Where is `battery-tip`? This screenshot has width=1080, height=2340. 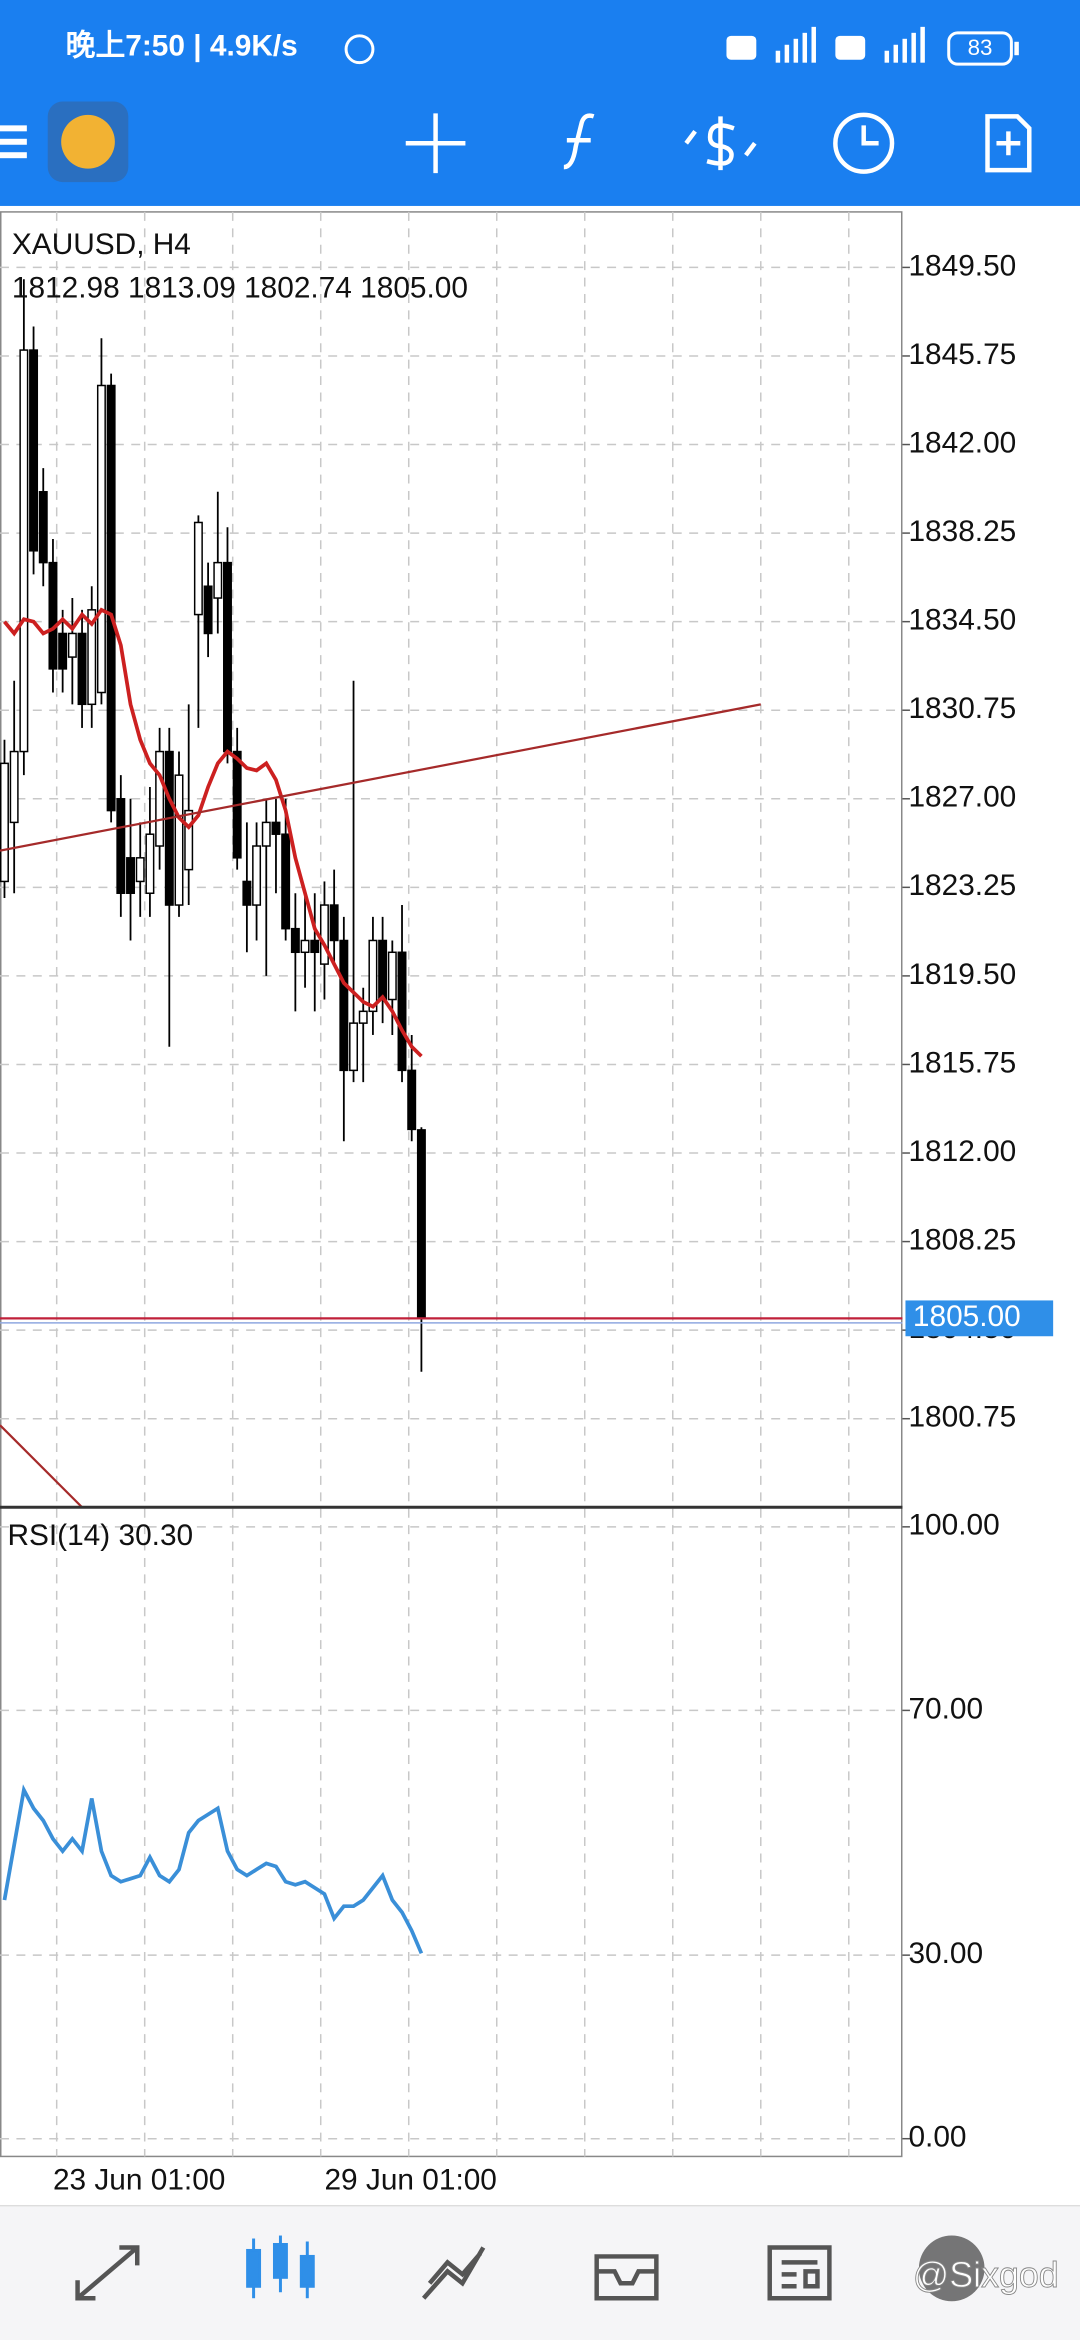
battery-tip is located at coordinates (1016, 48).